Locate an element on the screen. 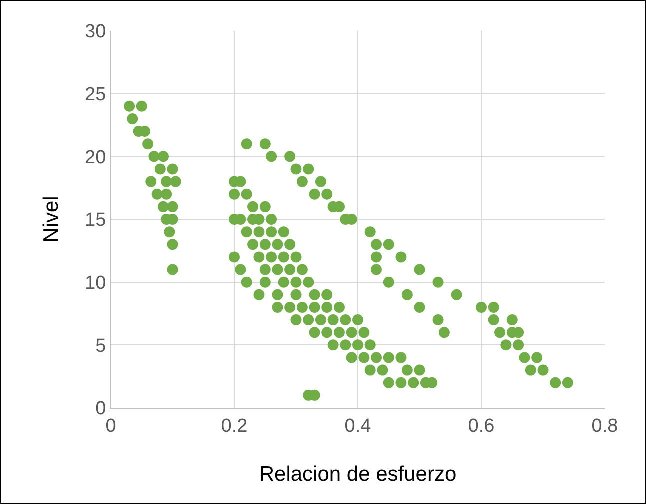  y-tick-label: 15 is located at coordinates (95, 221).